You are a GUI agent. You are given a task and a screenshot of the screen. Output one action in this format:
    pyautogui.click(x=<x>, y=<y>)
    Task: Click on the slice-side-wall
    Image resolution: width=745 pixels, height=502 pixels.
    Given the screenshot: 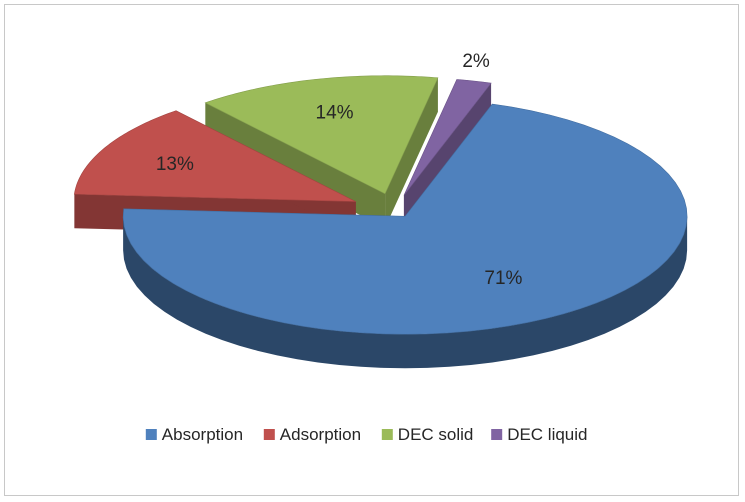 What is the action you would take?
    pyautogui.click(x=411, y=152)
    